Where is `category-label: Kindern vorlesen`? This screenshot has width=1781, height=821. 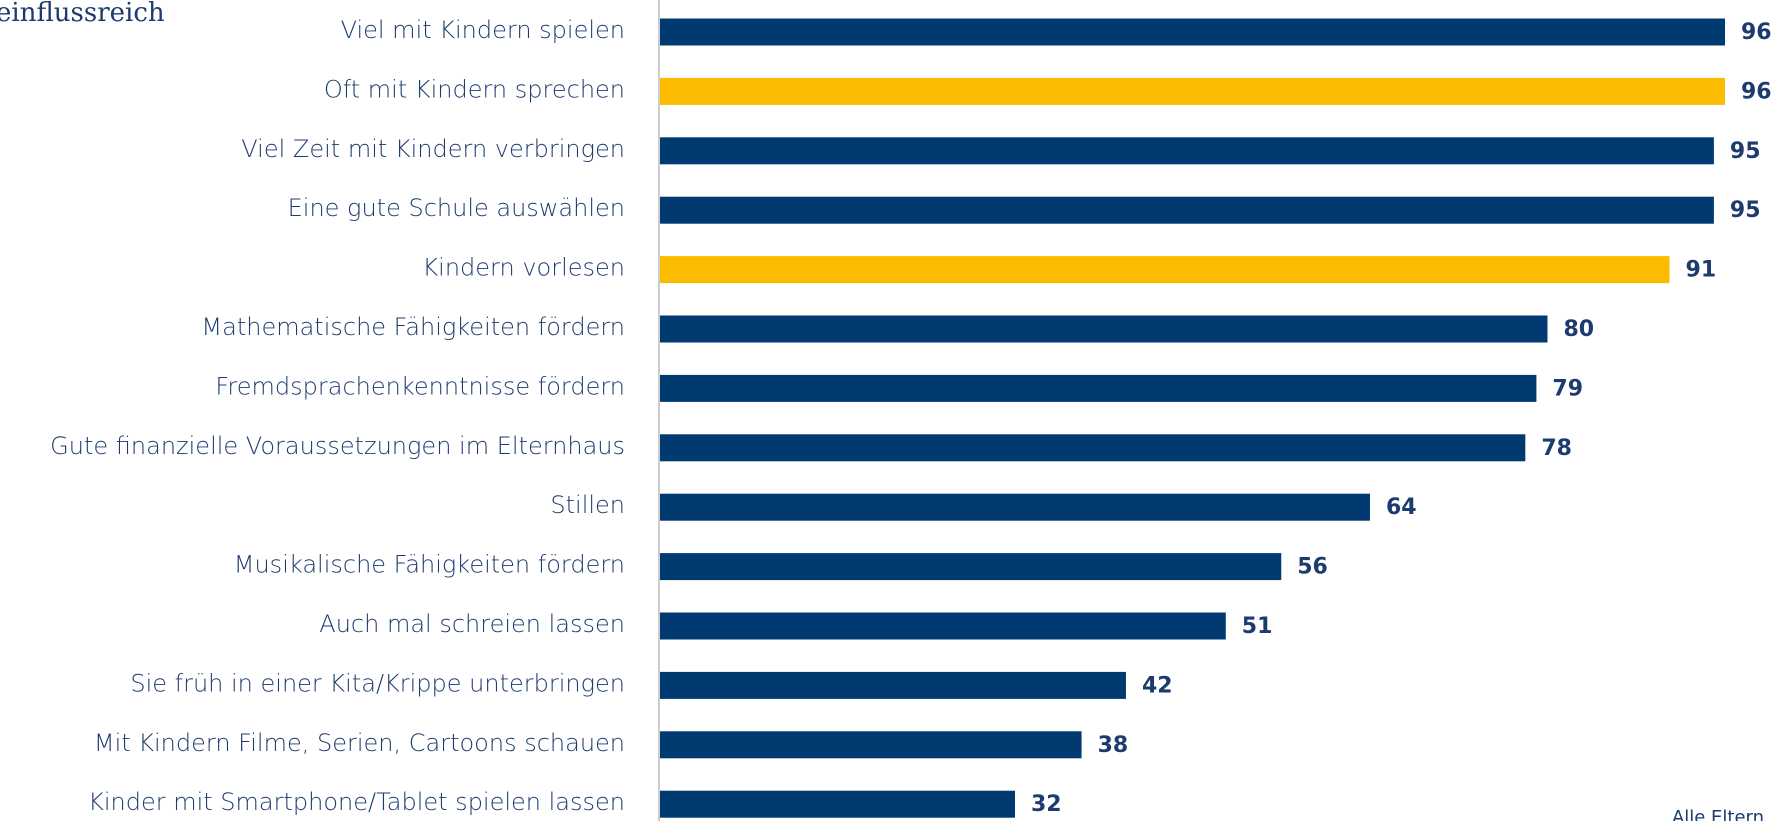 category-label: Kindern vorlesen is located at coordinates (523, 268).